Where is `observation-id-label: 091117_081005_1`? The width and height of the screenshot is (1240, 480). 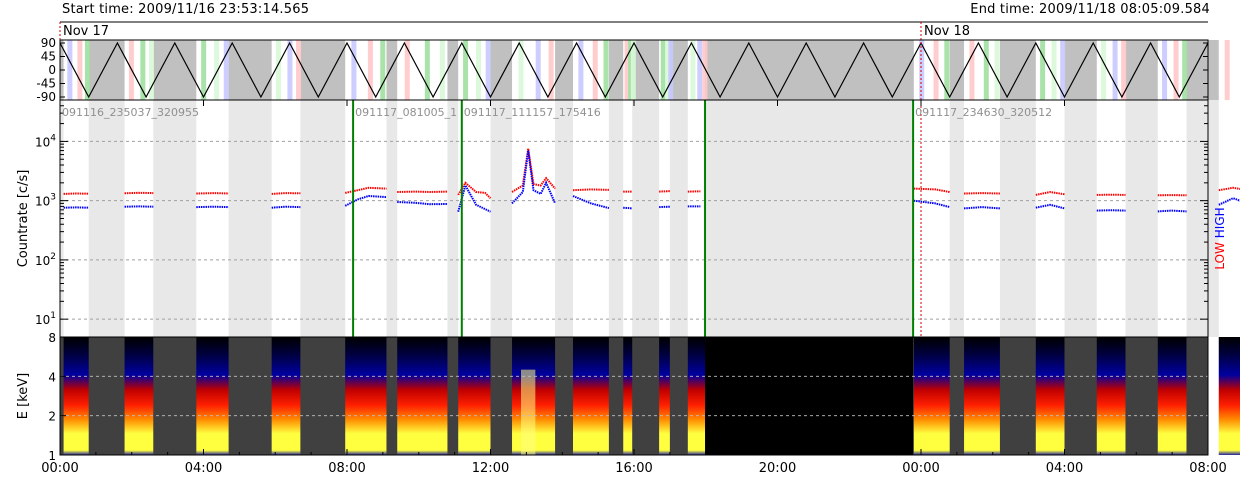 observation-id-label: 091117_081005_1 is located at coordinates (406, 112).